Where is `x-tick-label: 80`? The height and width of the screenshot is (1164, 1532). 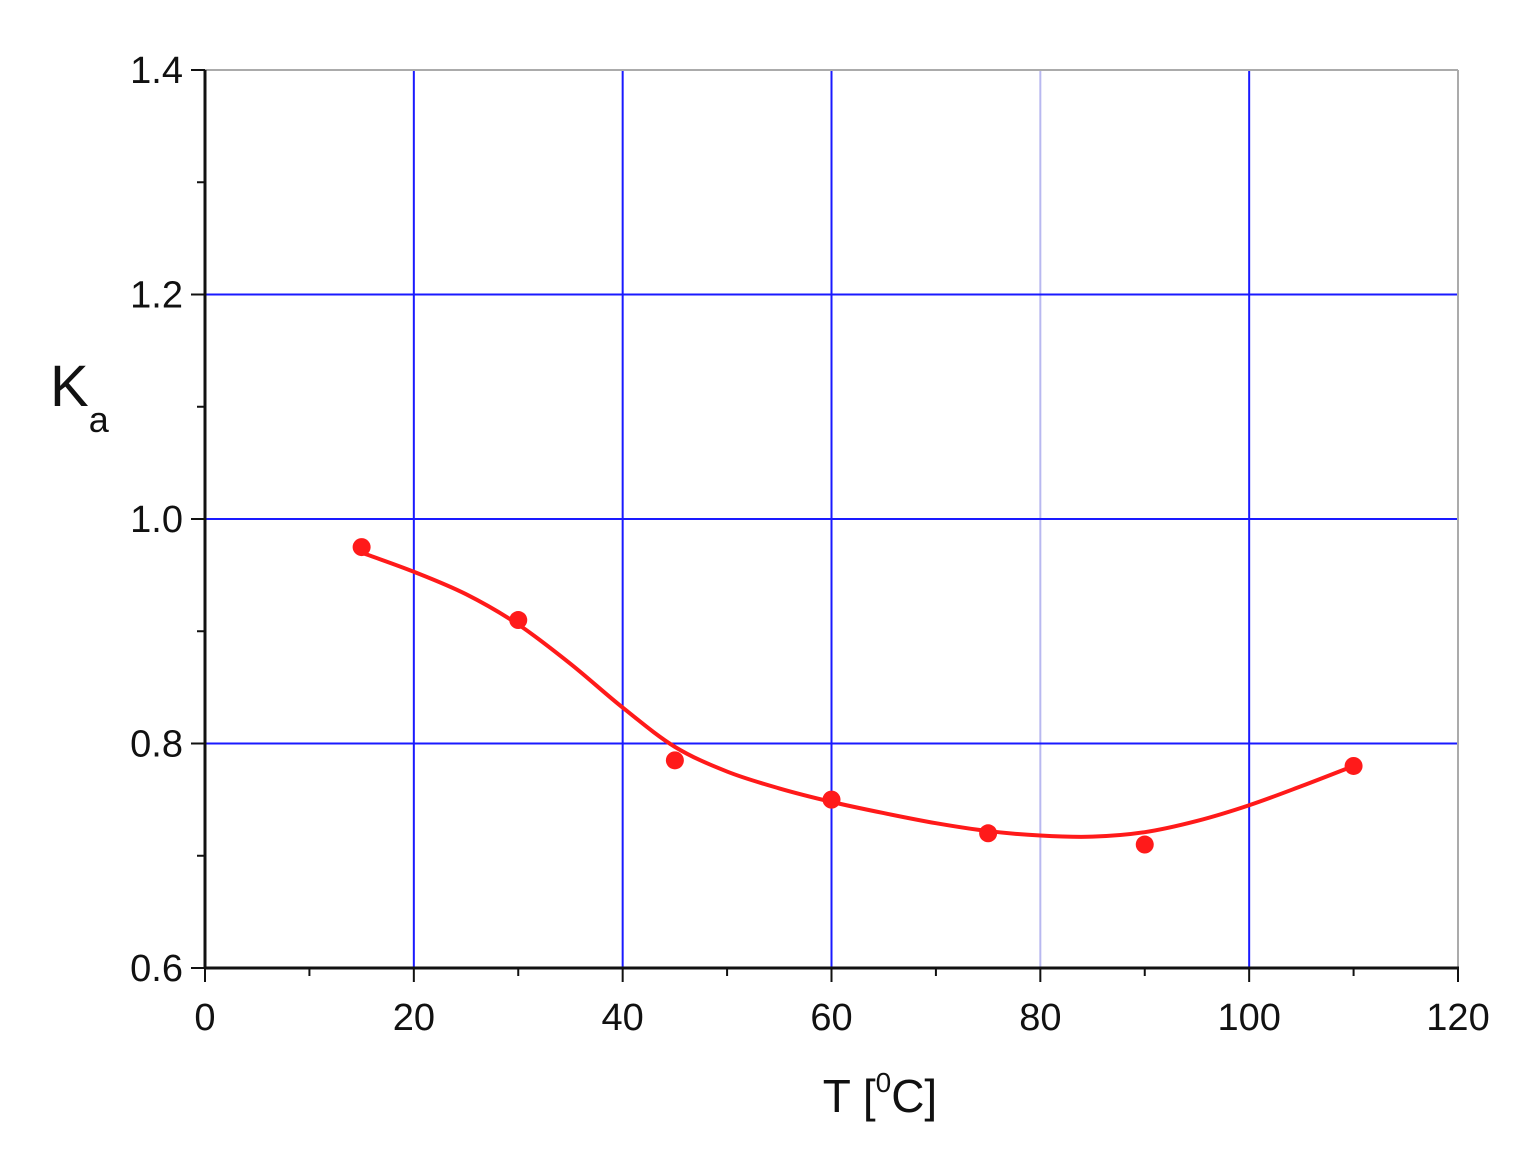
x-tick-label: 80 is located at coordinates (1040, 1018).